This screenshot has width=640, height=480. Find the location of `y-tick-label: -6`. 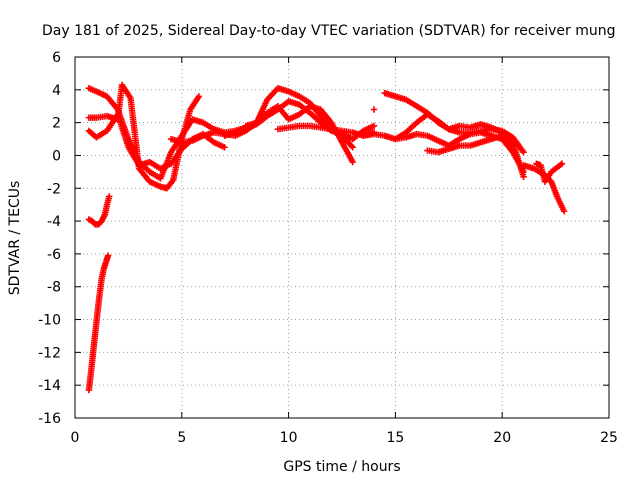

y-tick-label: -6 is located at coordinates (54, 255).